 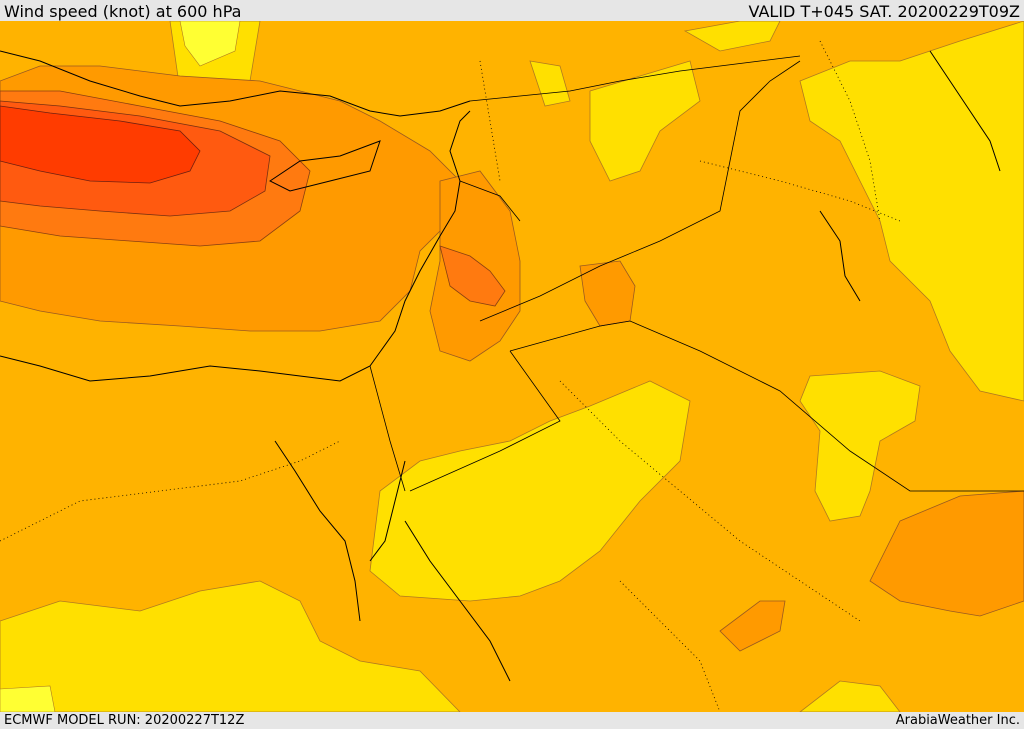 What do you see at coordinates (123, 11) in the screenshot?
I see `map-title: Wind speed (knot) at 600 hPa` at bounding box center [123, 11].